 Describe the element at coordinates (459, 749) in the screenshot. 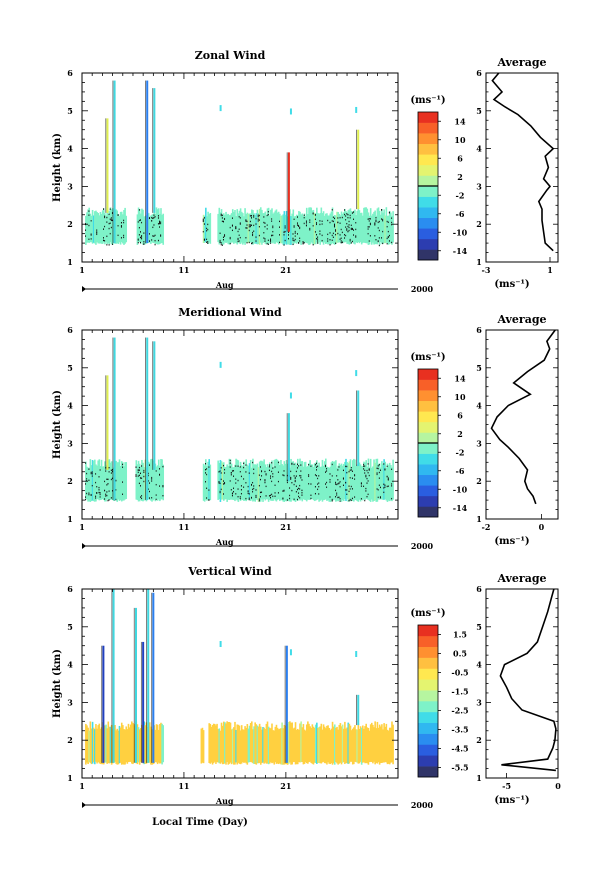

I see `colorbar-tick-label: -4.5` at that location.